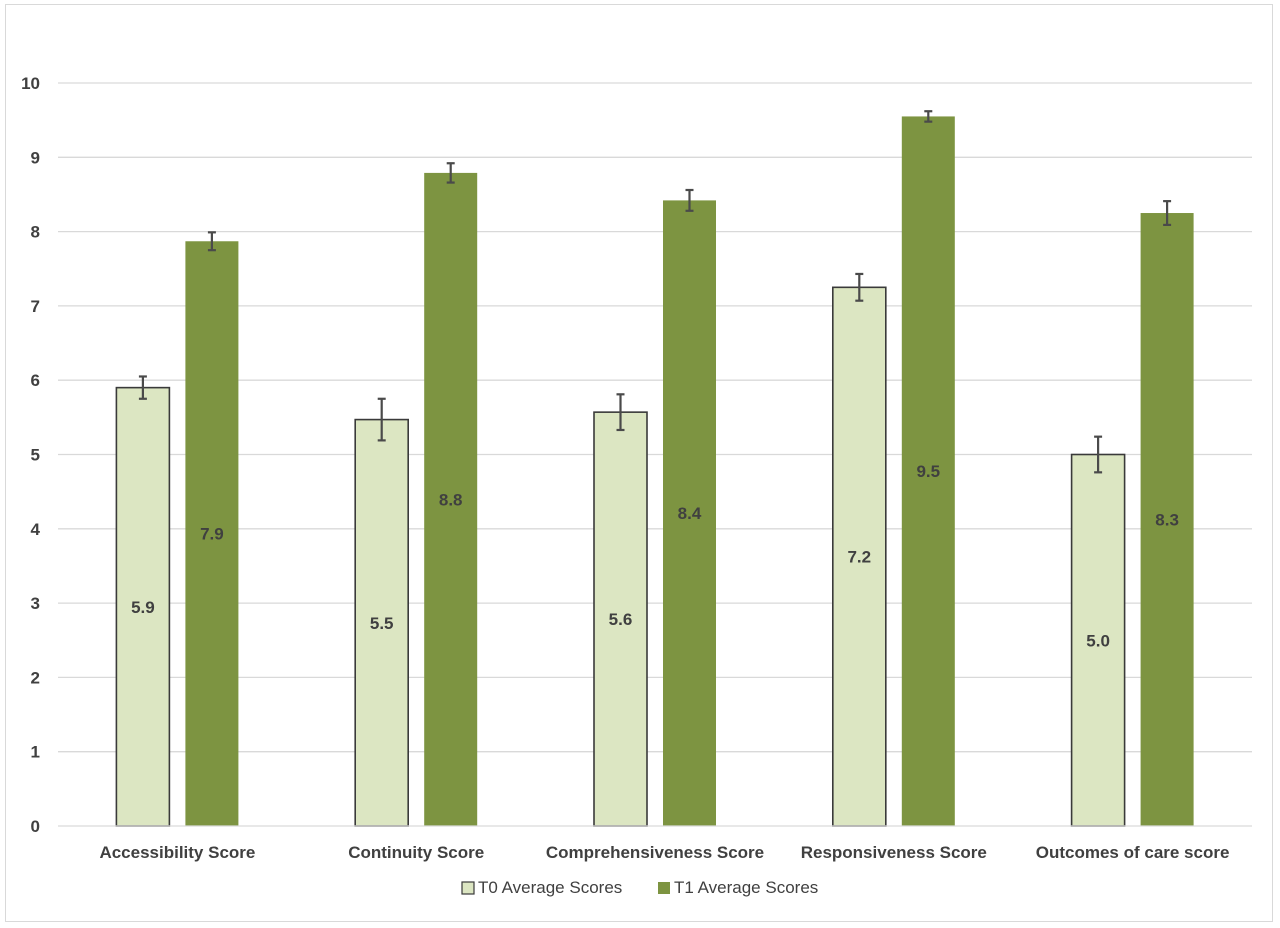  Describe the element at coordinates (35, 157) in the screenshot. I see `y-tick-label: 9` at that location.